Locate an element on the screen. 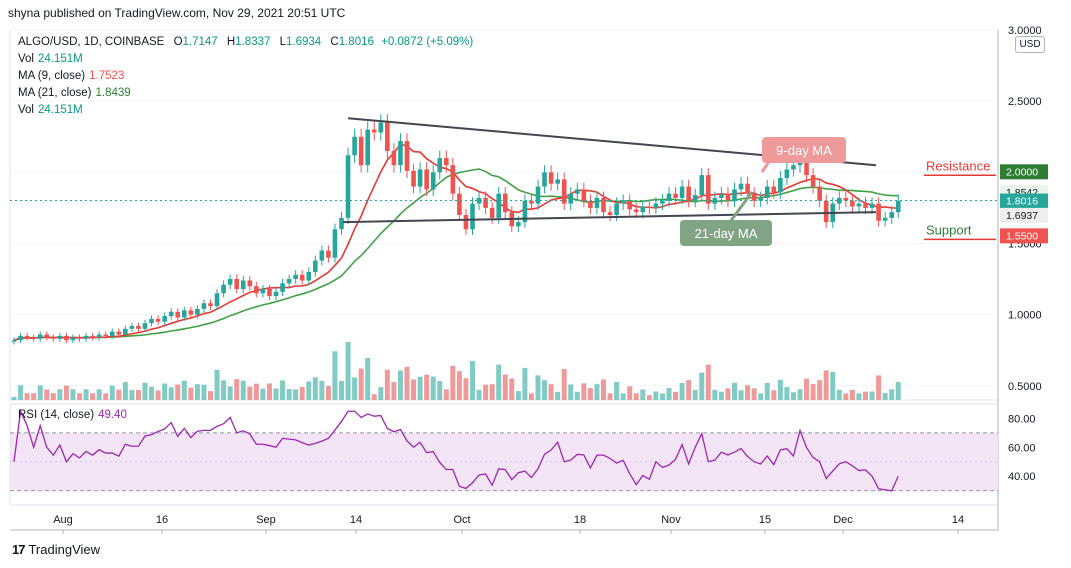 The image size is (1071, 568). legend-vol-2: Vol 24.151M is located at coordinates (50, 110).